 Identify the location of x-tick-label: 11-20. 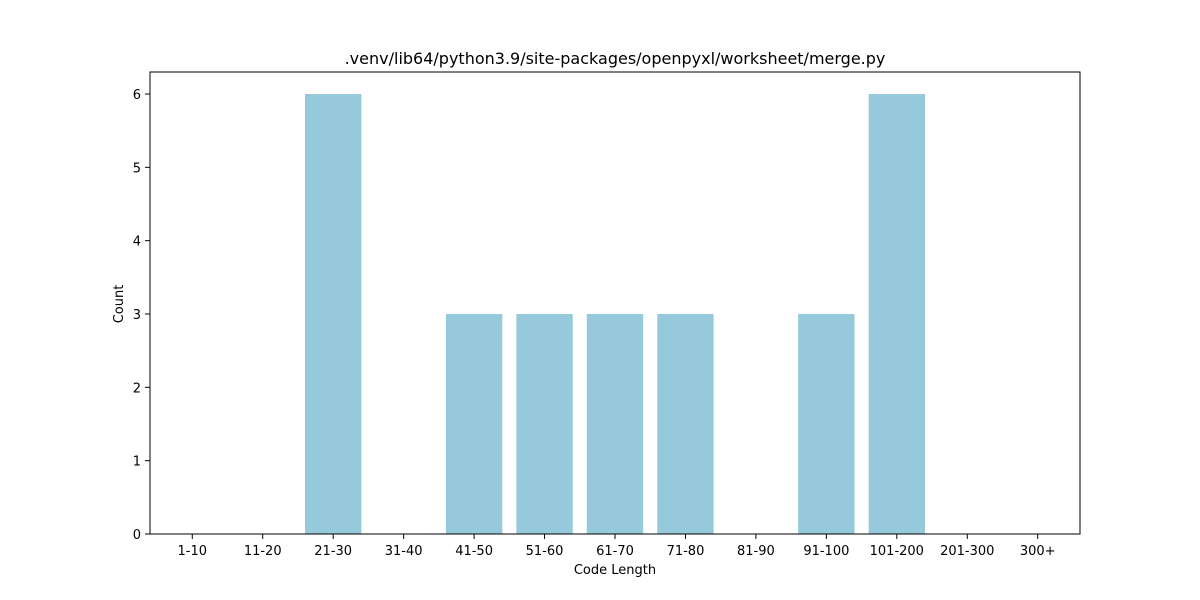
(263, 551).